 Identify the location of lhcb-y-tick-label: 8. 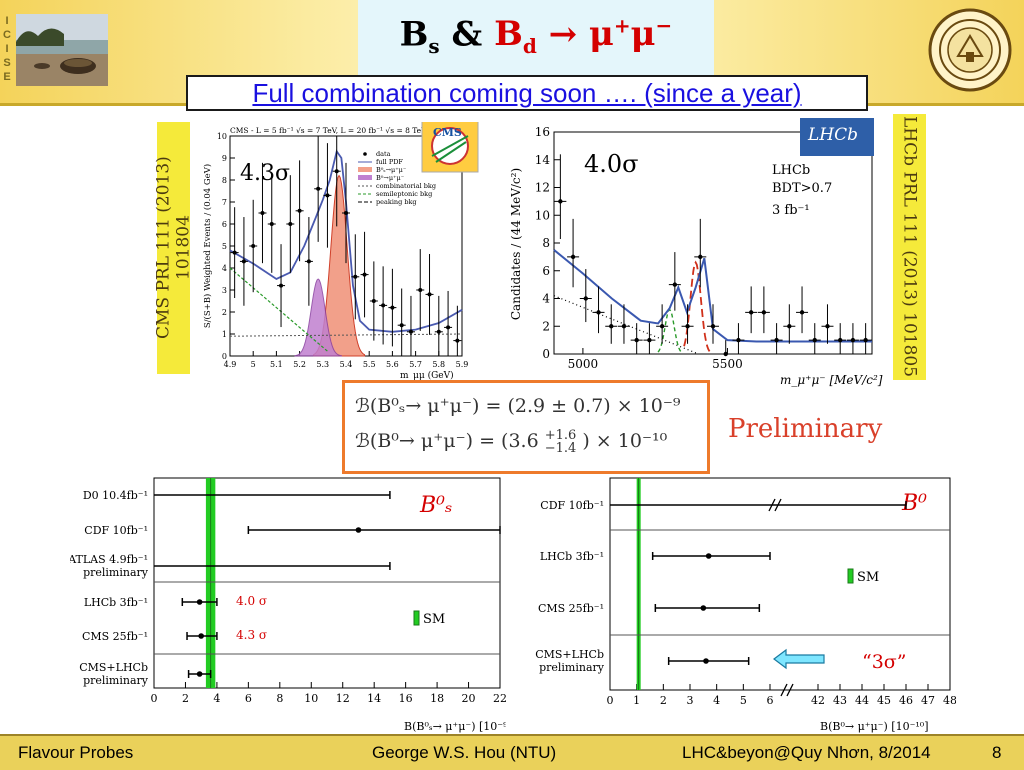
(546, 243).